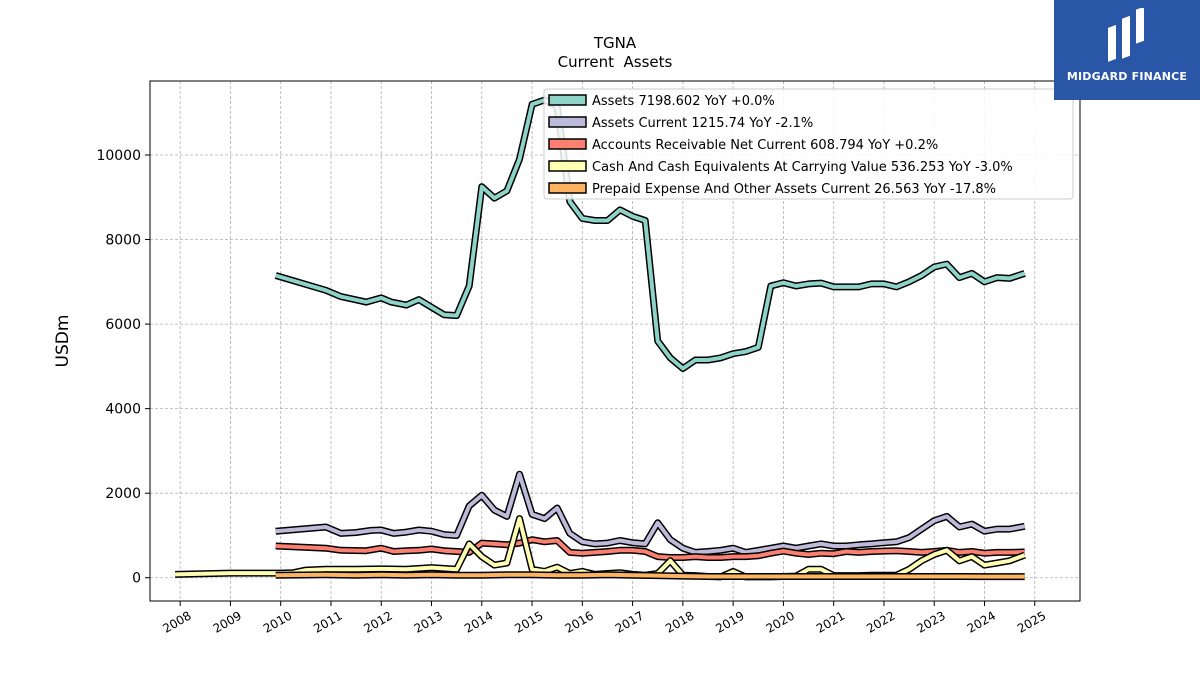 This screenshot has width=1200, height=675. What do you see at coordinates (63, 341) in the screenshot?
I see `y-axis-label: USDm` at bounding box center [63, 341].